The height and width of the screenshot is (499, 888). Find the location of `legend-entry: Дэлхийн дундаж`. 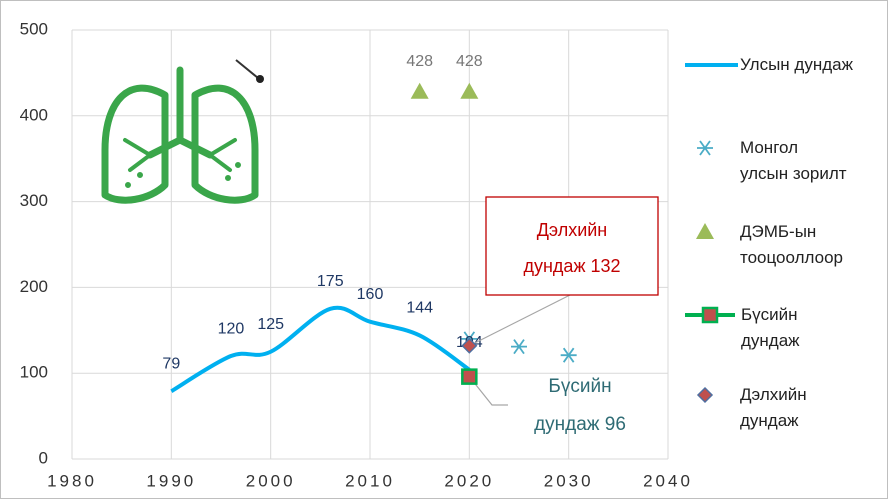

legend-entry: Дэлхийн дундаж is located at coordinates (773, 407).